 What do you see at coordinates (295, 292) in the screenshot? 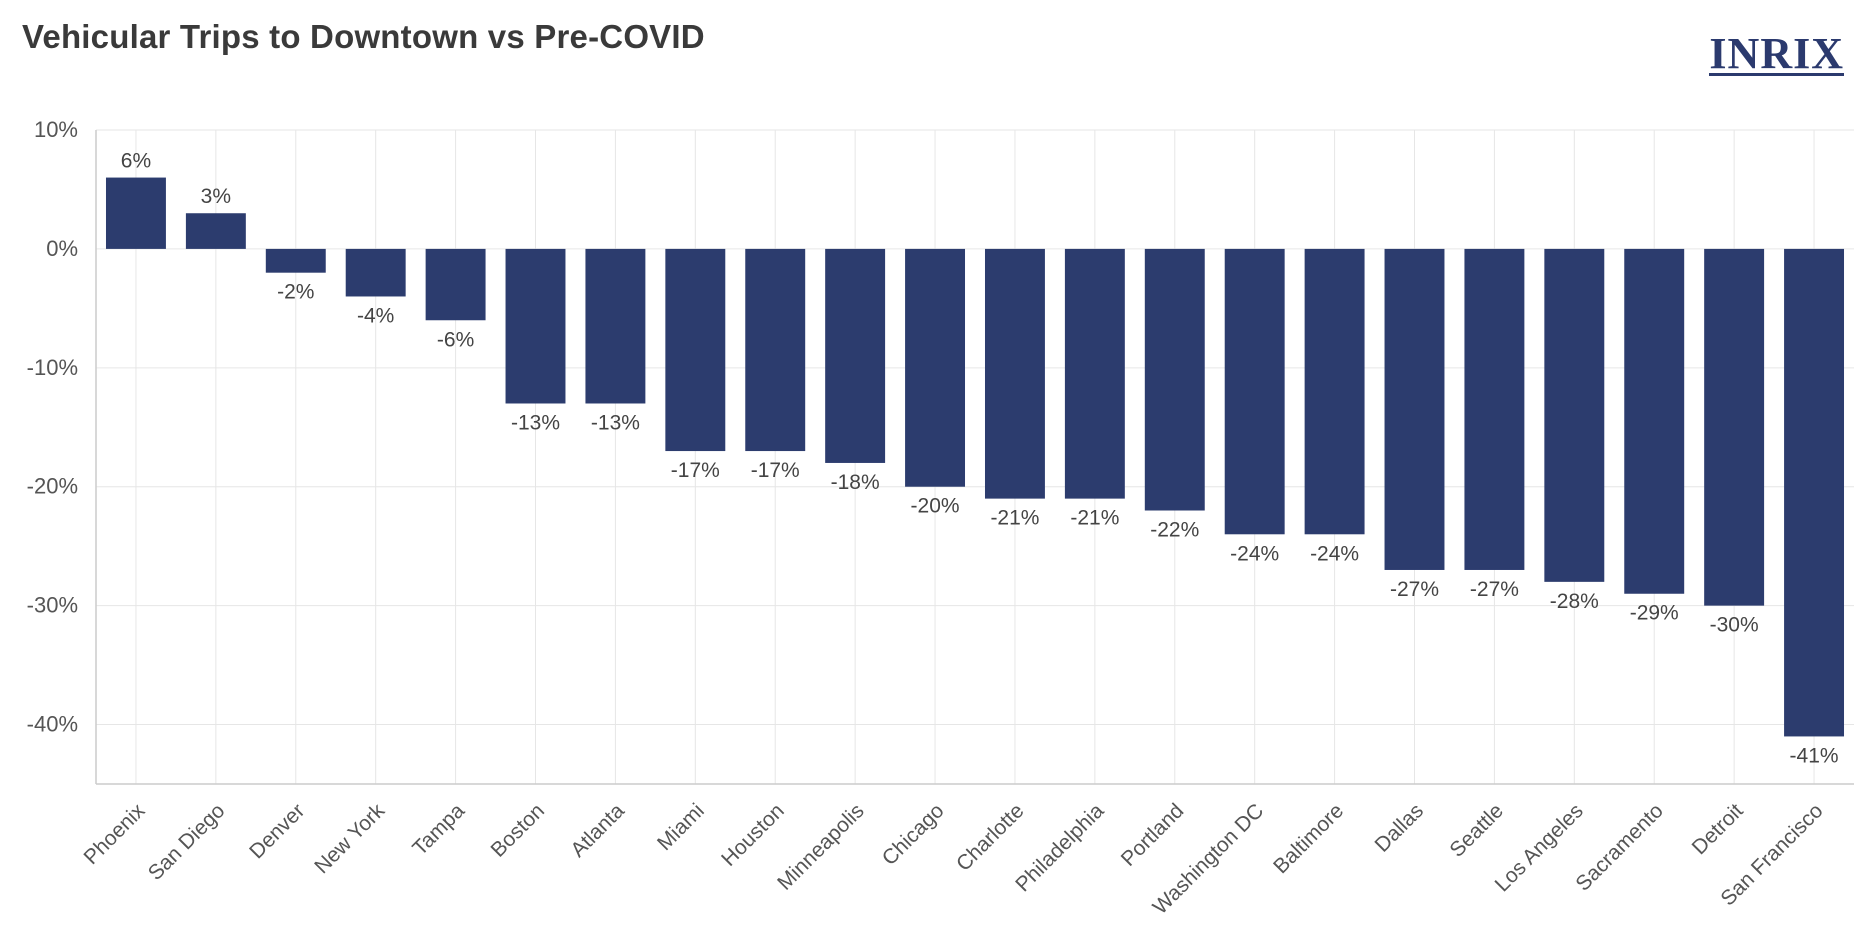
I see `bar-value-label: -2%` at bounding box center [295, 292].